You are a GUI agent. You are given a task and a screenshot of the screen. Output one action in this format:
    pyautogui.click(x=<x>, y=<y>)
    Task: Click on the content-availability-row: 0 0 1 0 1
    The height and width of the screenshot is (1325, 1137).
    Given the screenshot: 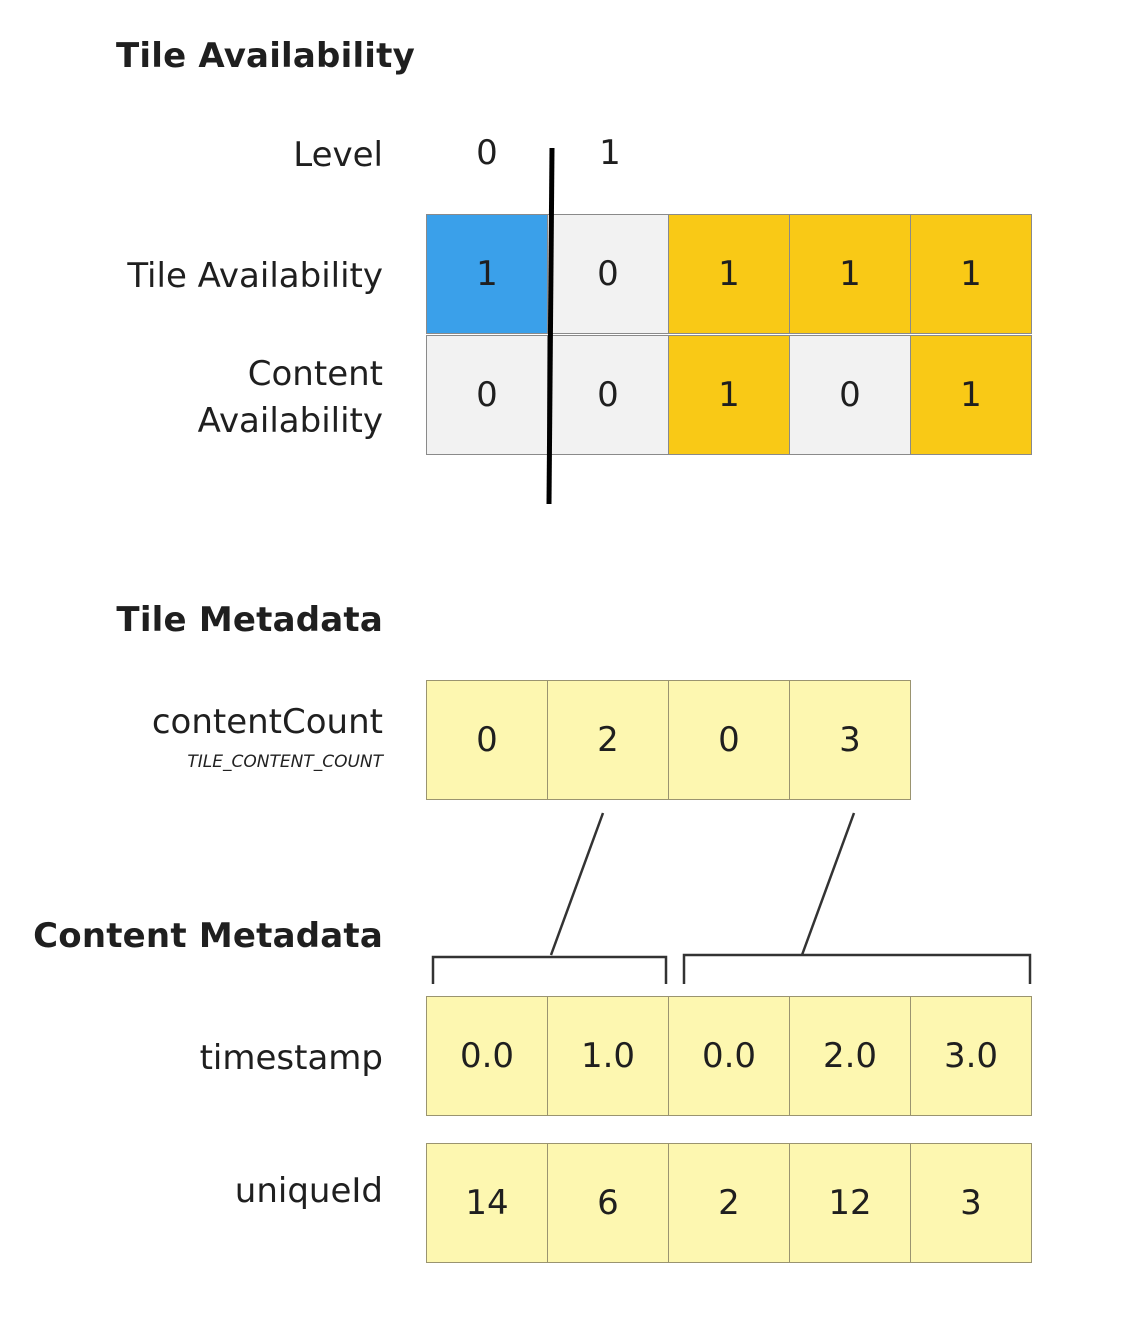 What is the action you would take?
    pyautogui.click(x=729, y=395)
    